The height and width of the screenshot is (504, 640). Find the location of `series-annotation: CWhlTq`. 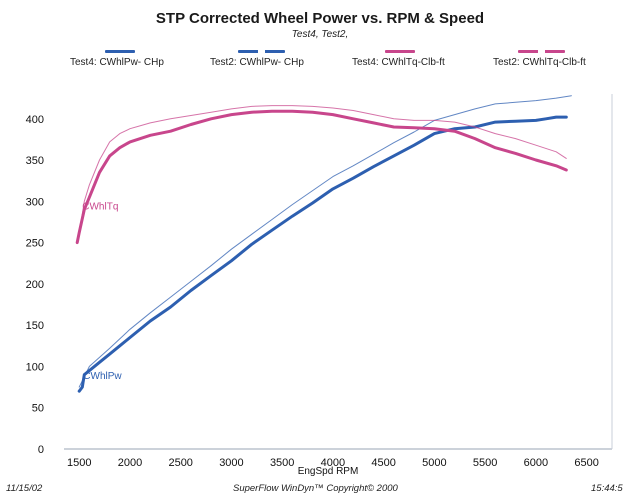

series-annotation: CWhlTq is located at coordinates (100, 207).